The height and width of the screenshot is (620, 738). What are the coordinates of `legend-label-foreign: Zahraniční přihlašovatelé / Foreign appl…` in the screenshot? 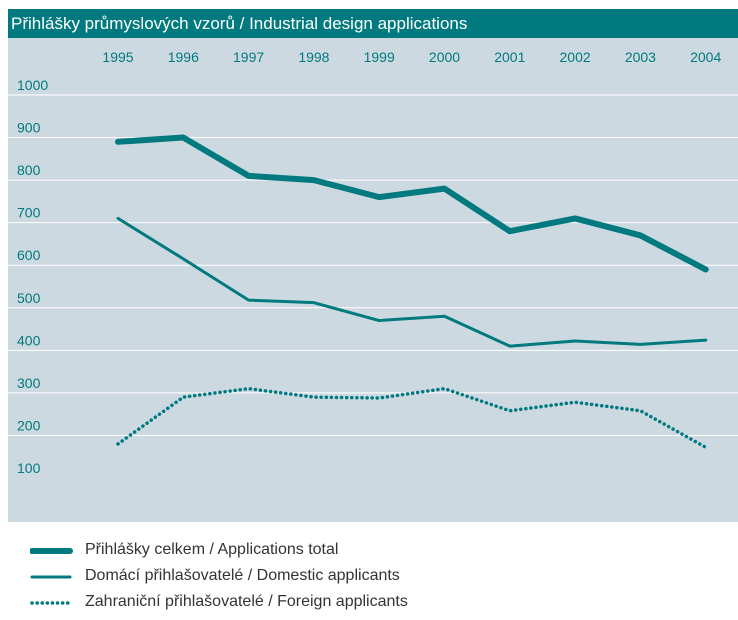 It's located at (246, 601).